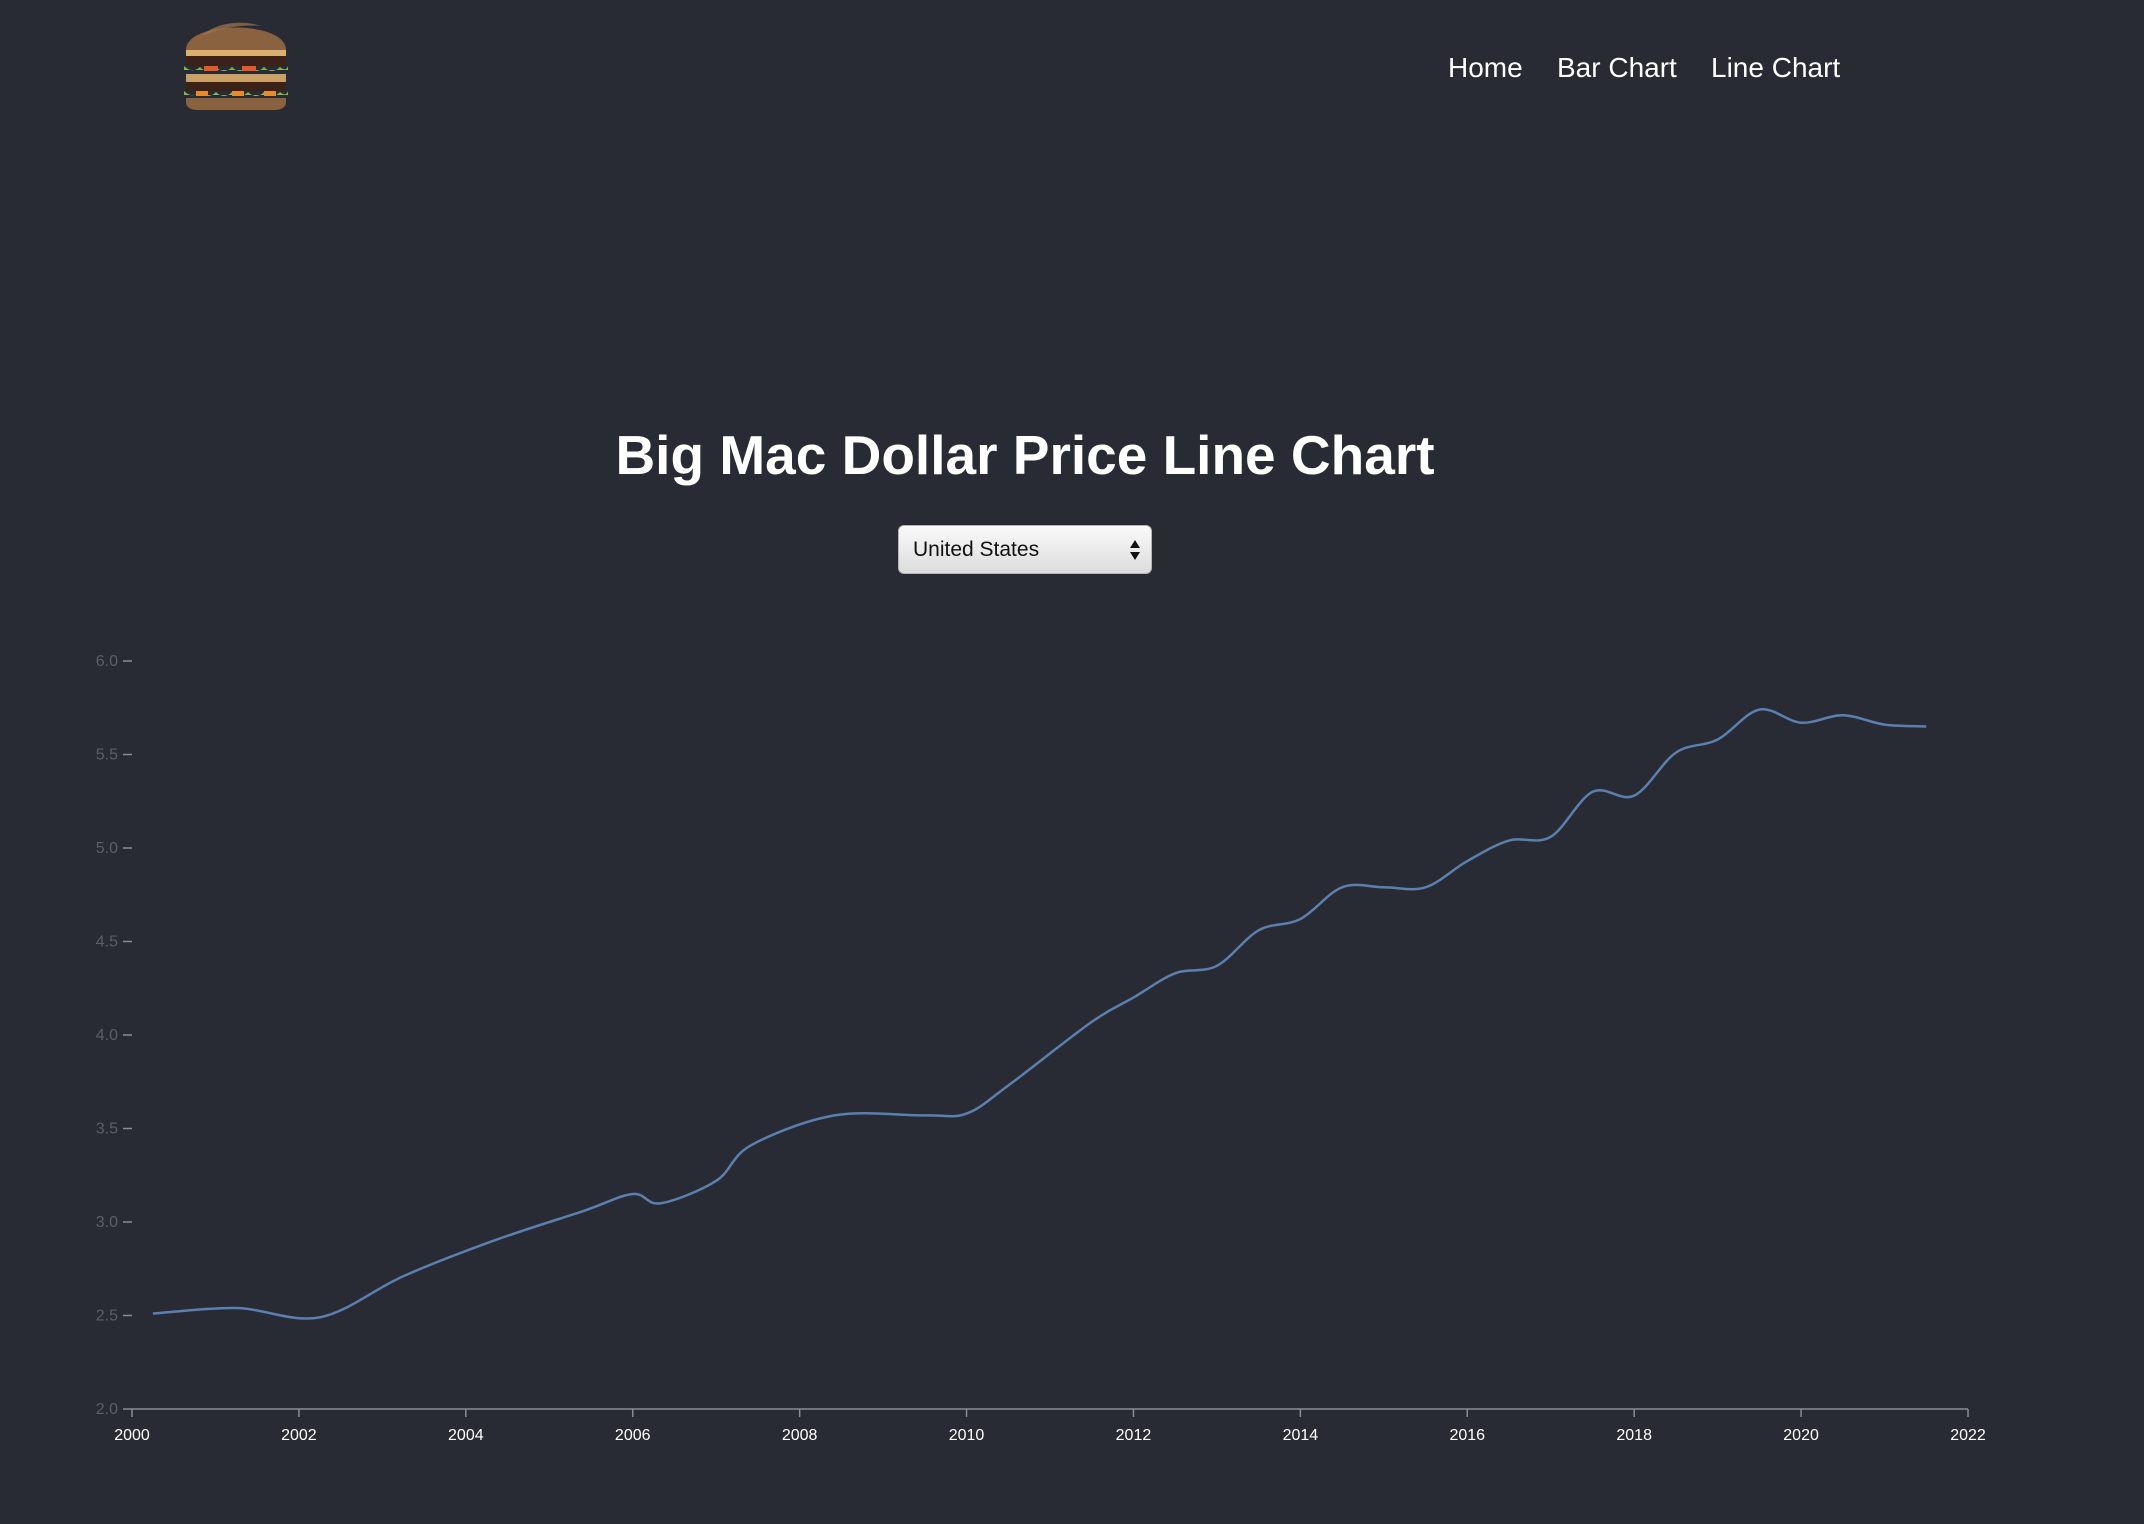  Describe the element at coordinates (1025, 455) in the screenshot. I see `page-title: Big Mac Dollar Price Line Chart` at that location.